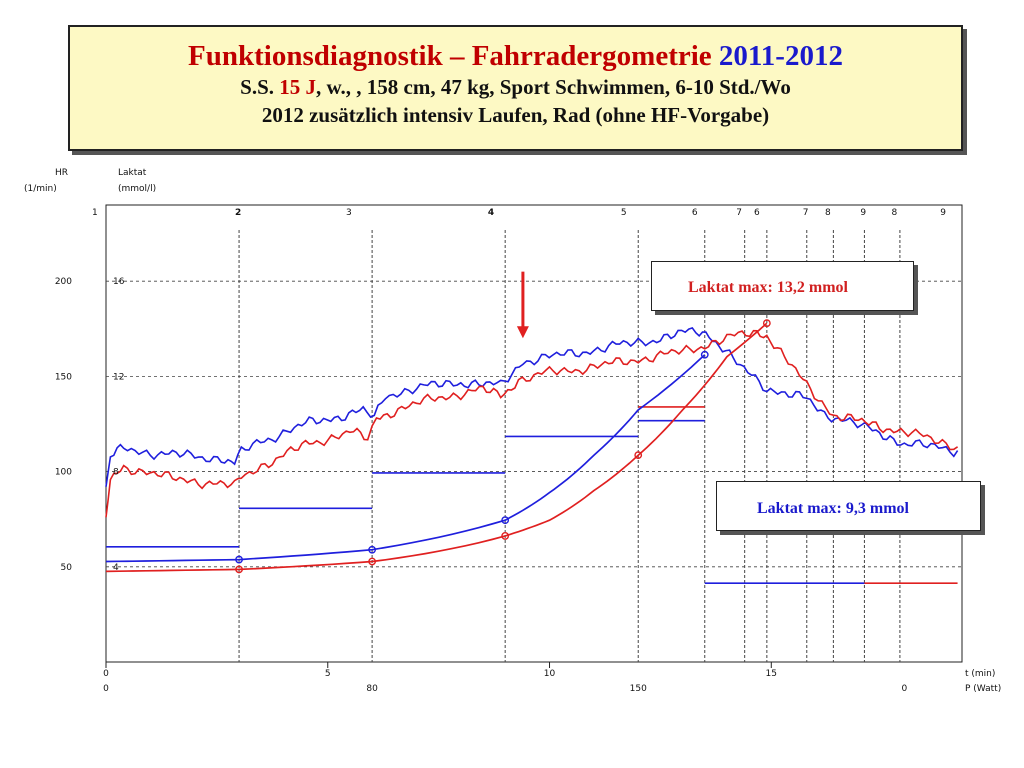 This screenshot has height=768, width=1024. What do you see at coordinates (119, 282) in the screenshot?
I see `lactate-tick-label: 16` at bounding box center [119, 282].